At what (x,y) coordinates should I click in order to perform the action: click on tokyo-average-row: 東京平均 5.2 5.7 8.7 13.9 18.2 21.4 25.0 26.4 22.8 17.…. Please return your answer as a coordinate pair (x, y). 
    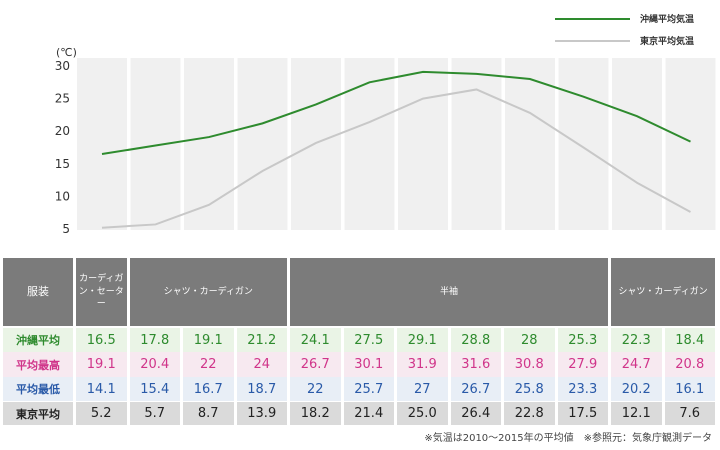
    Looking at the image, I should click on (360, 413).